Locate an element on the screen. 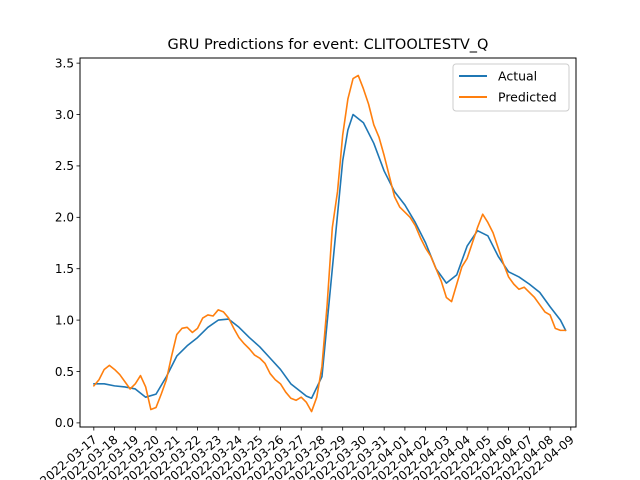  legend-label-predicted: Predicted is located at coordinates (527, 97).